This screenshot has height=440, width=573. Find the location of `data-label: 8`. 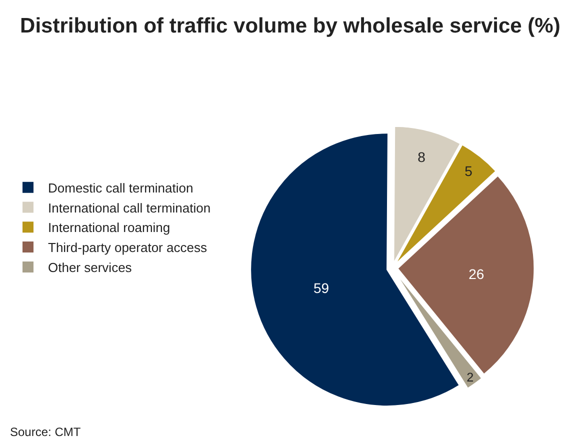

data-label: 8 is located at coordinates (422, 157).